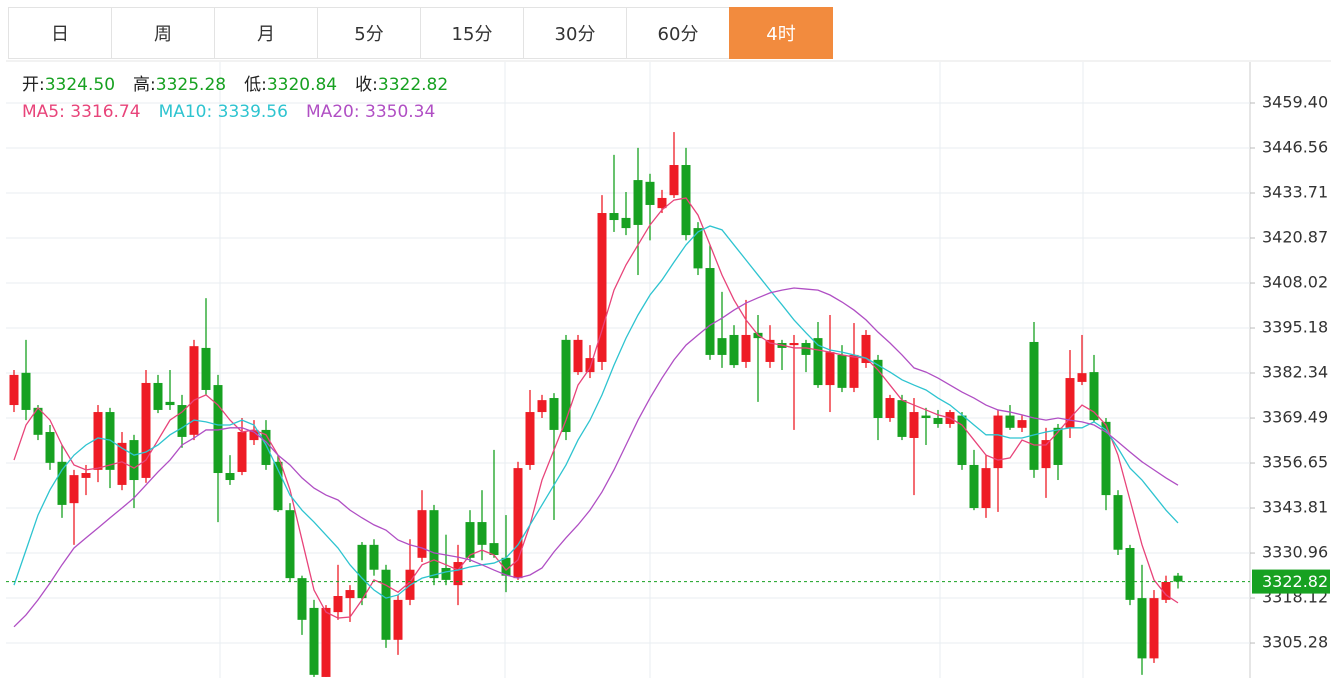  What do you see at coordinates (68, 85) in the screenshot?
I see `ohlc-item: 开:3324.50` at bounding box center [68, 85].